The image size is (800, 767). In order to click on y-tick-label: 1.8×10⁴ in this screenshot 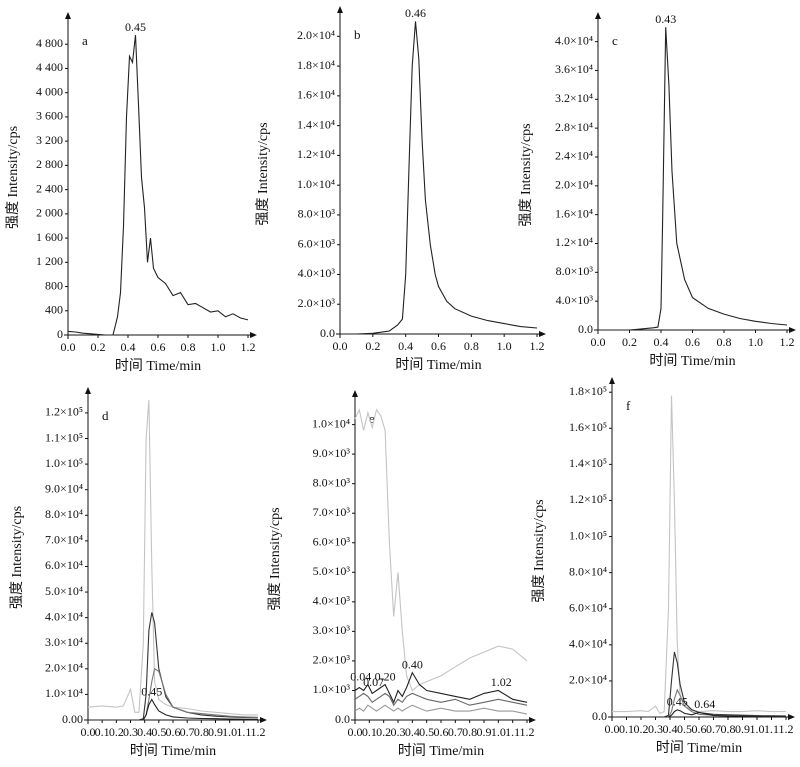, I will do `click(316, 65)`.